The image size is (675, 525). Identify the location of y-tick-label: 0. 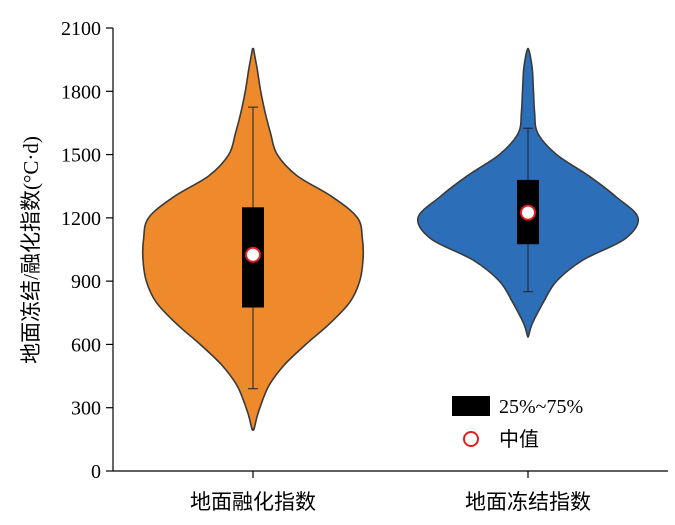
(96, 472).